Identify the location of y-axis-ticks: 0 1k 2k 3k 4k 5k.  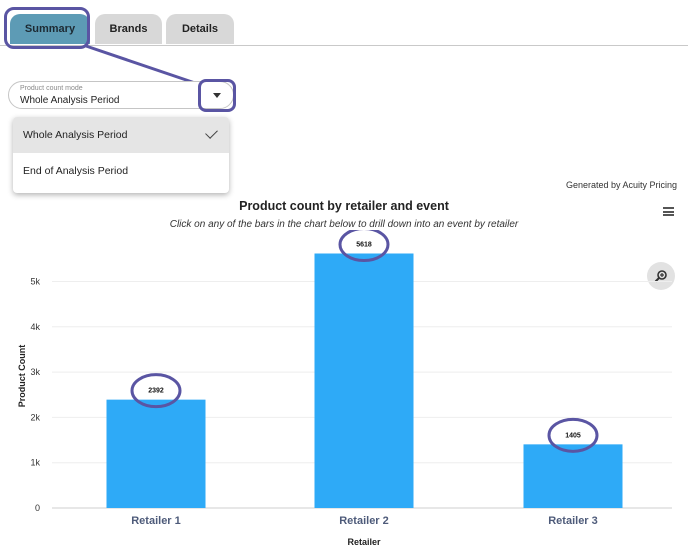
(35, 395).